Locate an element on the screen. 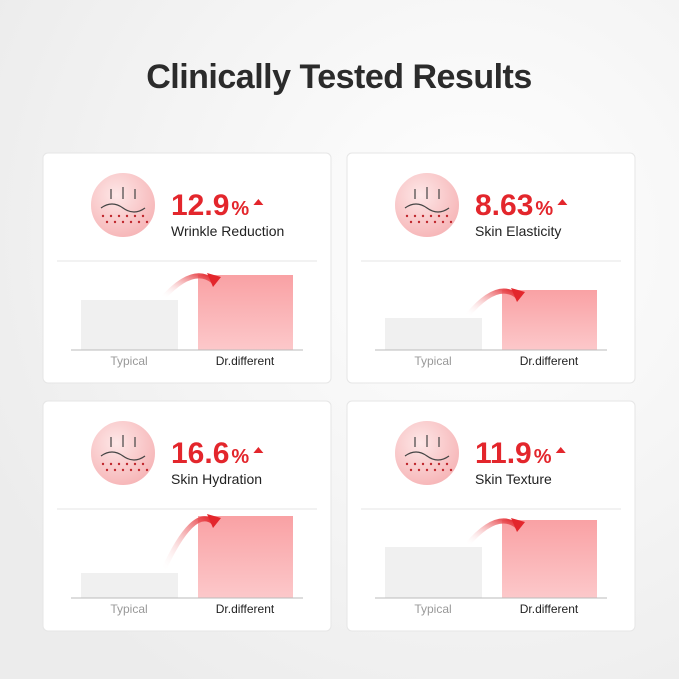 The height and width of the screenshot is (679, 679). result-label: Skin Elasticity is located at coordinates (518, 231).